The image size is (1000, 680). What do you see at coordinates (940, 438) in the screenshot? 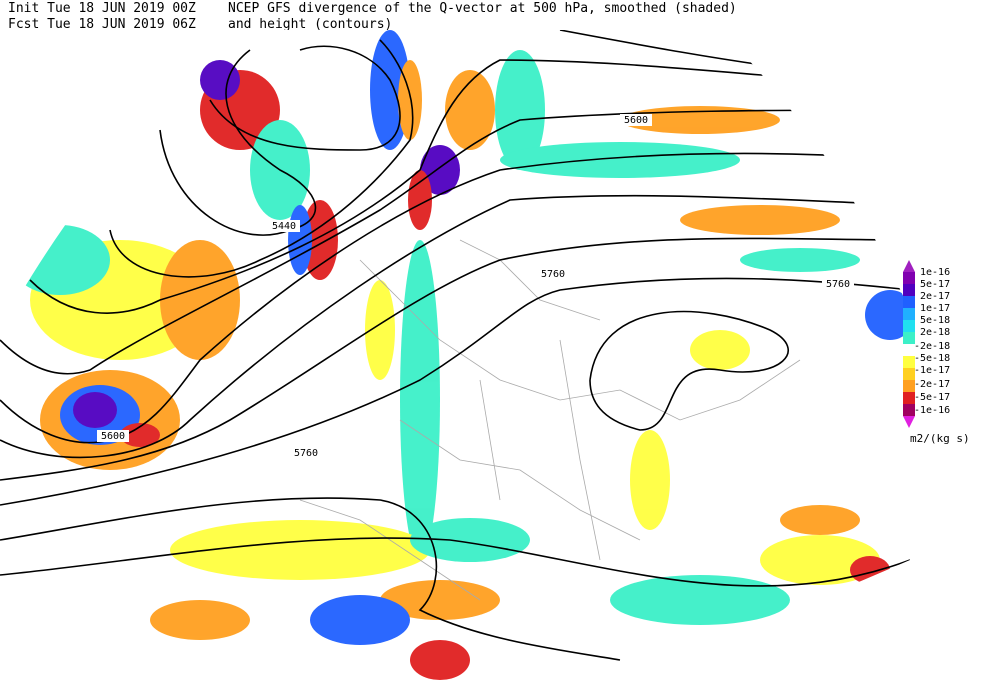
I see `legend-units: m2/(kg s)` at bounding box center [940, 438].